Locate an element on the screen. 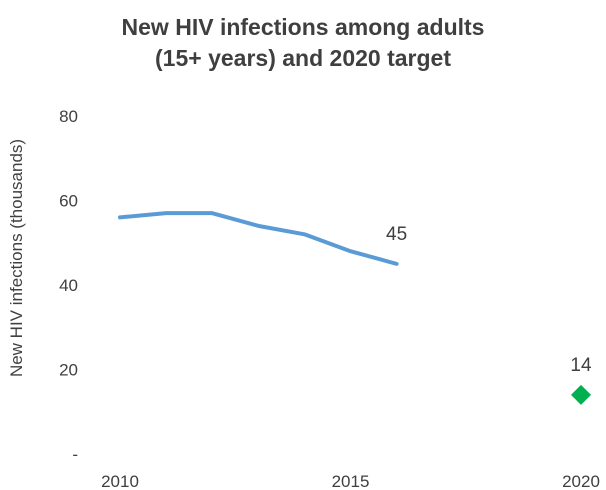 This screenshot has width=606, height=490. y-axis-ticks: - 20 40 60 80 is located at coordinates (68, 285).